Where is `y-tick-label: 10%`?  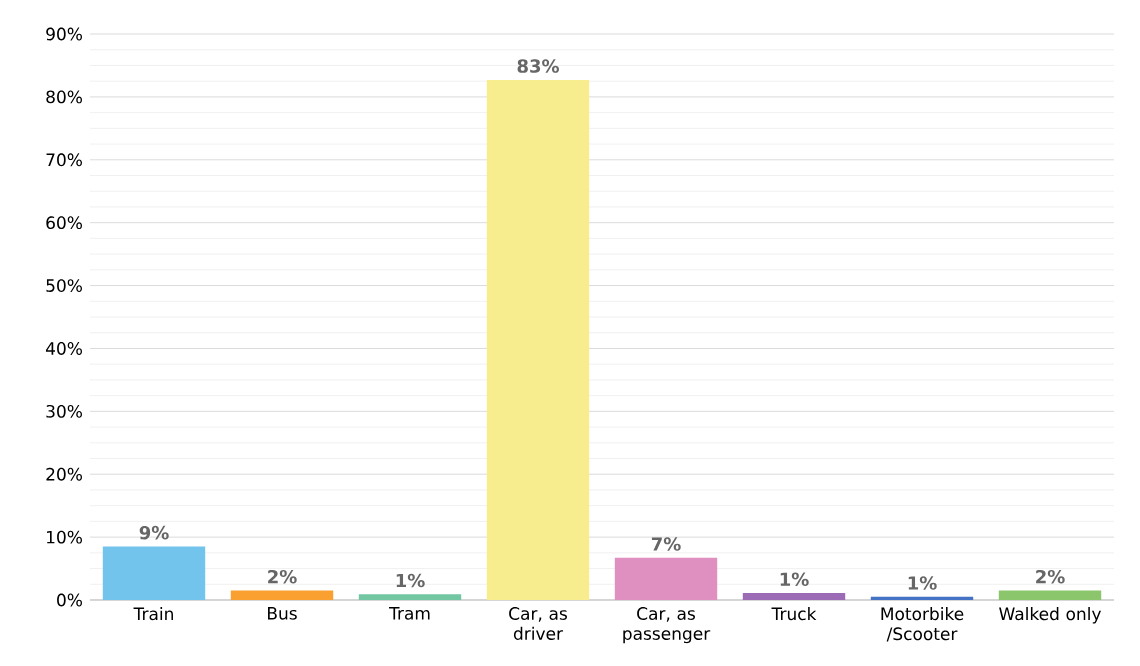
y-tick-label: 10% is located at coordinates (64, 537).